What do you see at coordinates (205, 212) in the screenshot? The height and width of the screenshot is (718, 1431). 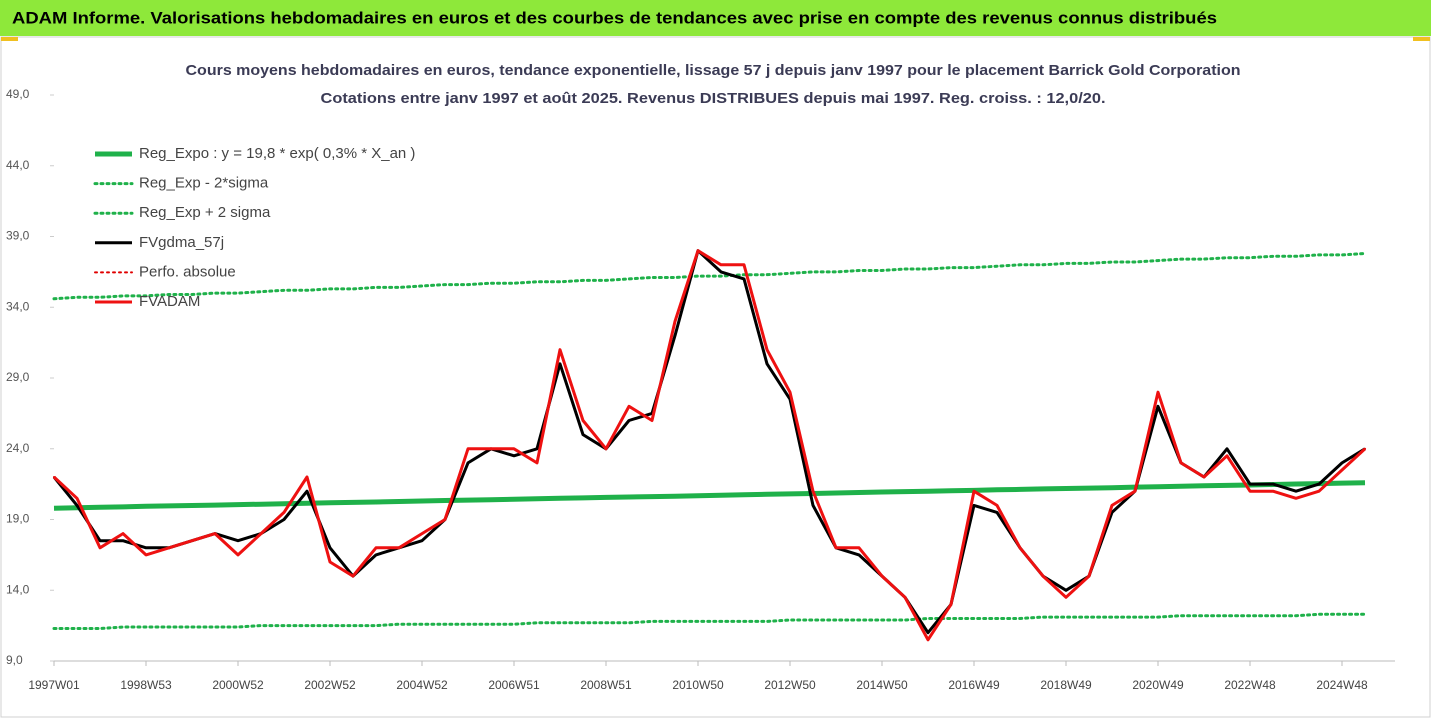 I see `legend-label: Reg_Exp + 2 sigma` at bounding box center [205, 212].